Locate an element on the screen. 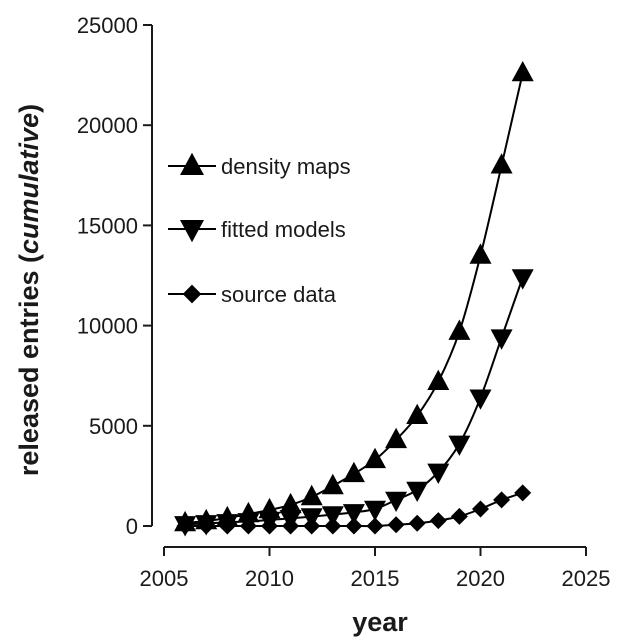  y-tick-label: 25000 is located at coordinates (107, 25).